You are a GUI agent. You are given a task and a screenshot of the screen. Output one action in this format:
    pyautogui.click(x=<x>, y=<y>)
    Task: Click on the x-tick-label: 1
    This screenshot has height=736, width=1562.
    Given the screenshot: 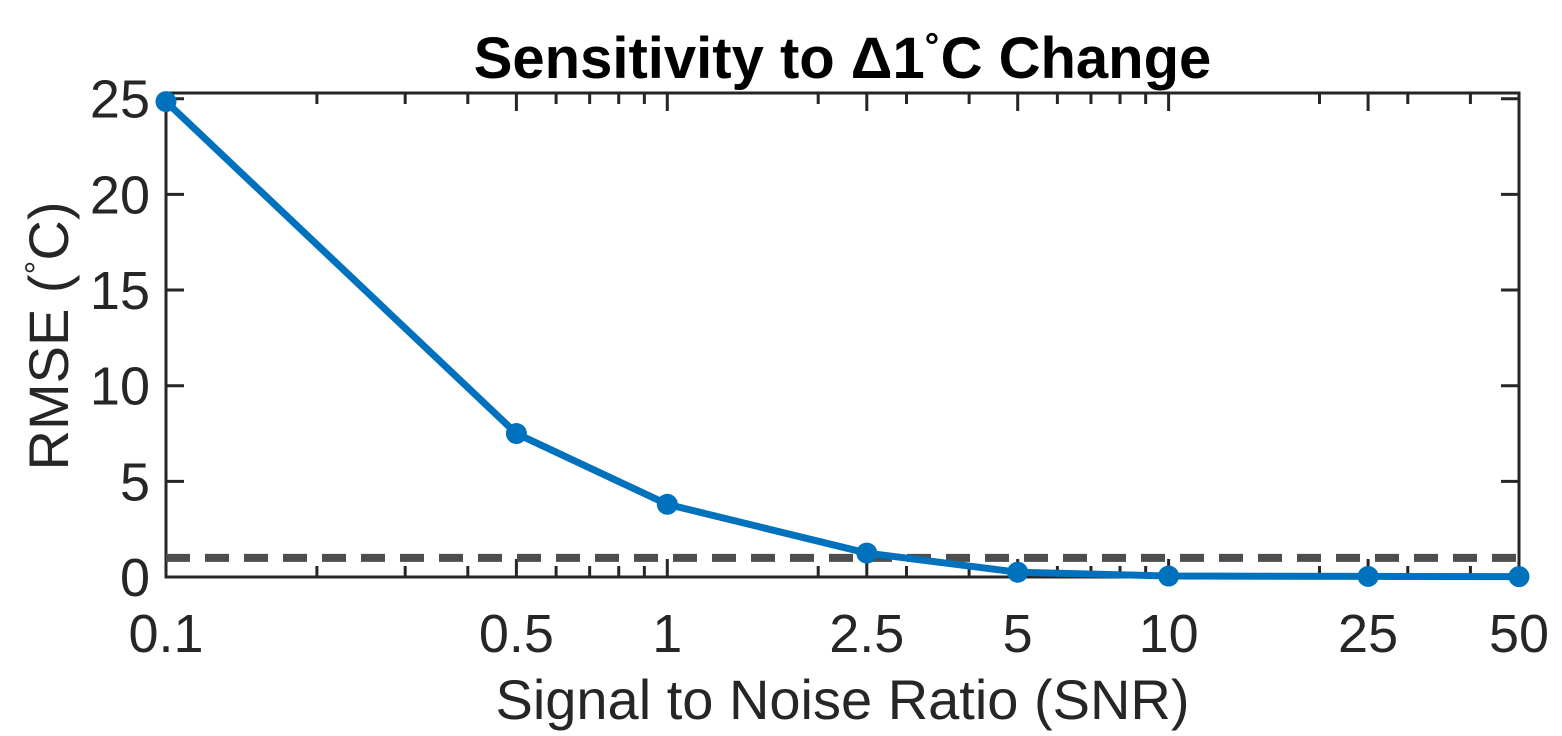 What is the action you would take?
    pyautogui.click(x=667, y=634)
    